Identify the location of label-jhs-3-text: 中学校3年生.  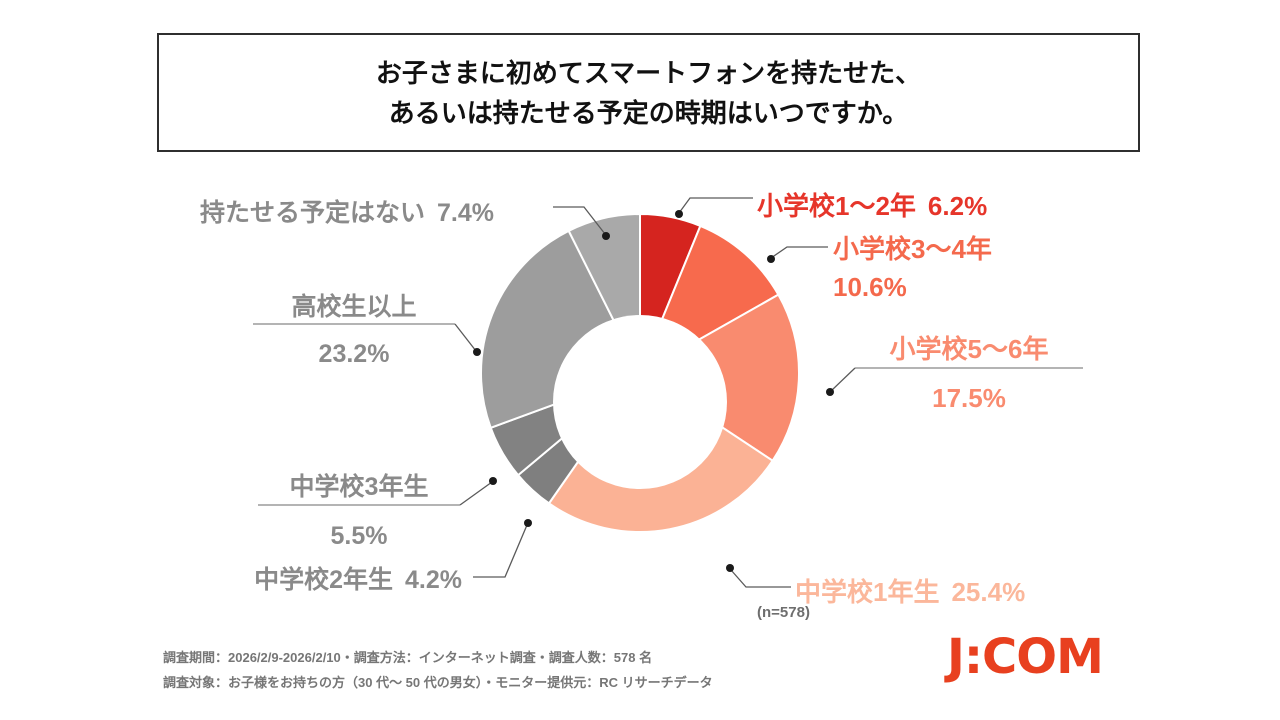
(359, 487).